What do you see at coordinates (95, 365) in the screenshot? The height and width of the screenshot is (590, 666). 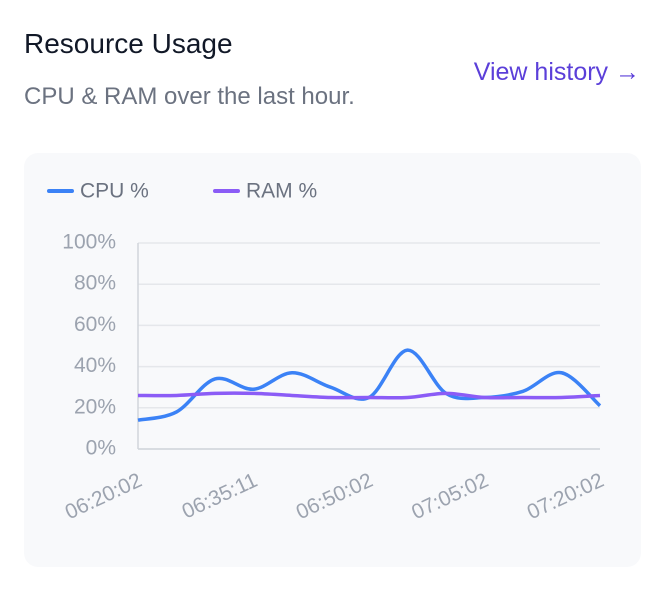 I see `y-tick-label: 40%` at bounding box center [95, 365].